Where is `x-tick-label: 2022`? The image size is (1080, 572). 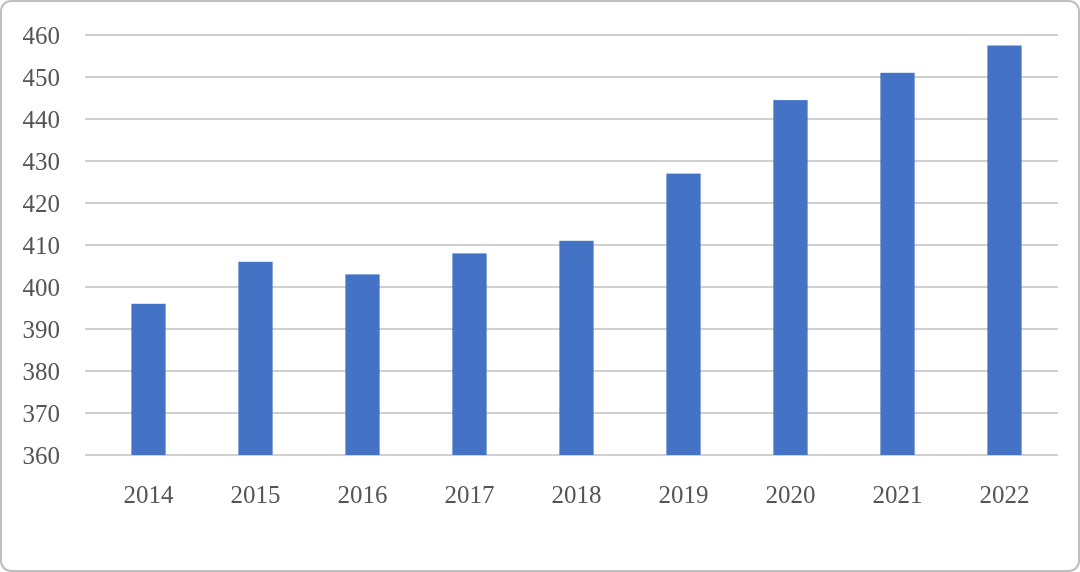
x-tick-label: 2022 is located at coordinates (1004, 494).